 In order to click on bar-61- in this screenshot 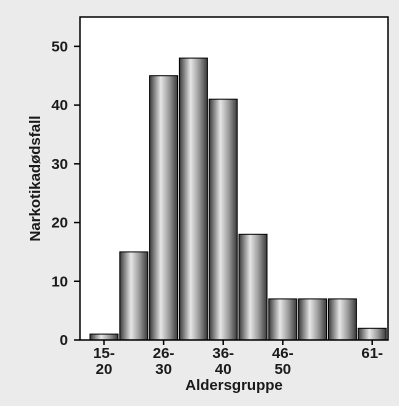, I will do `click(372, 334)`.